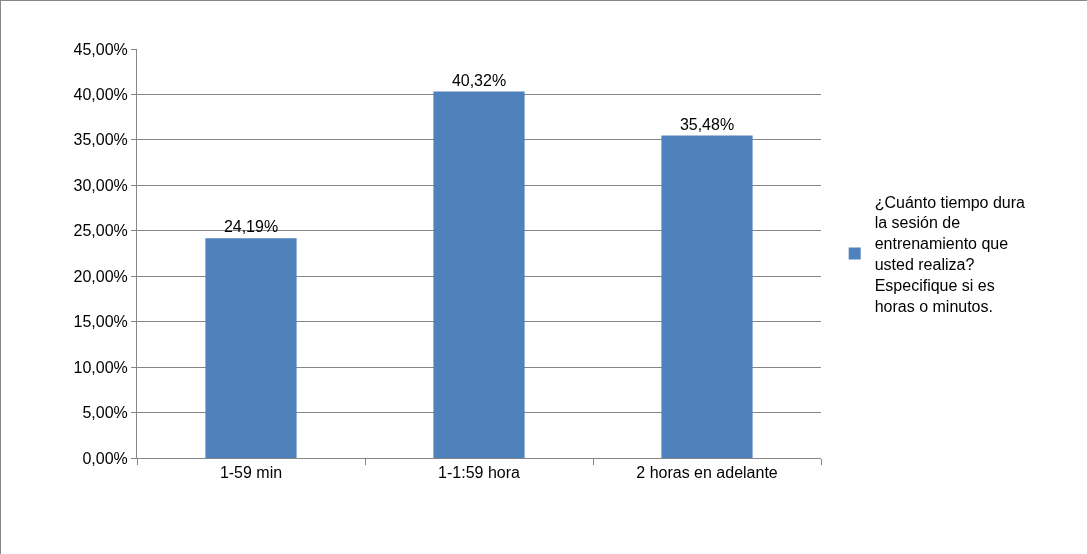 The width and height of the screenshot is (1087, 554). Describe the element at coordinates (100, 367) in the screenshot. I see `y-tick-label: 10,00%` at that location.